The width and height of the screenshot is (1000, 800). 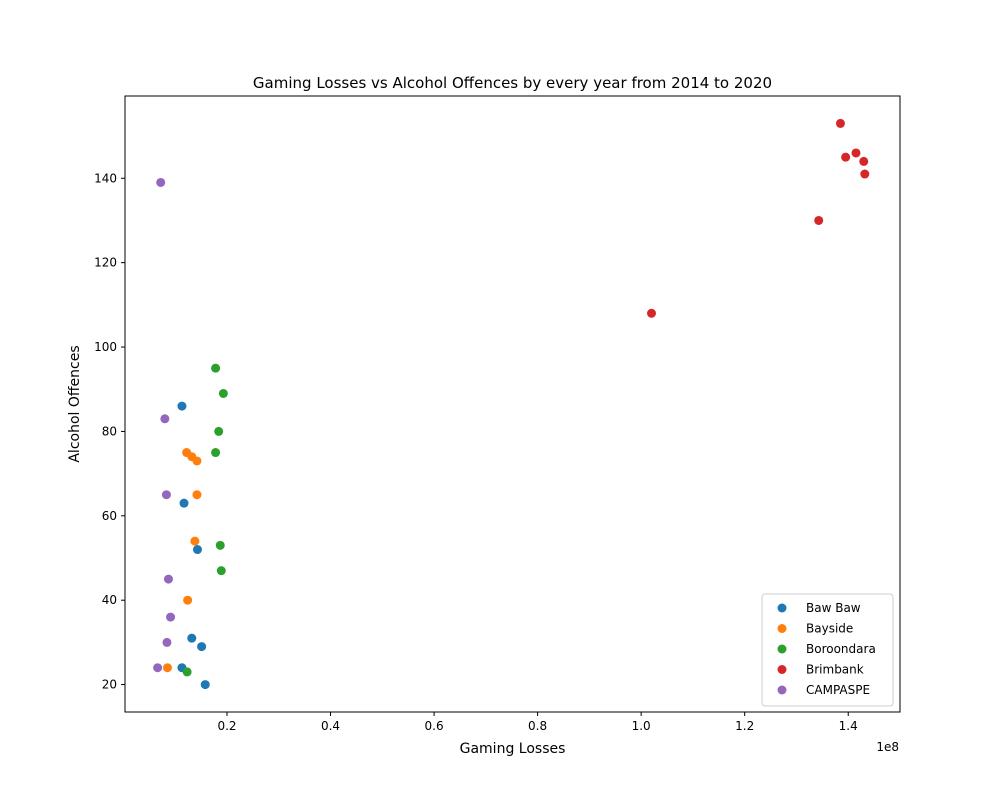 I want to click on x-tick-label-4: 1.0, so click(x=641, y=726).